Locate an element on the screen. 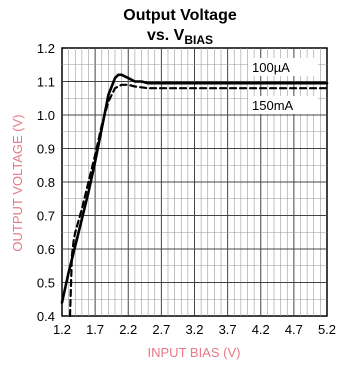  series-label-150ma: 150mA is located at coordinates (273, 105).